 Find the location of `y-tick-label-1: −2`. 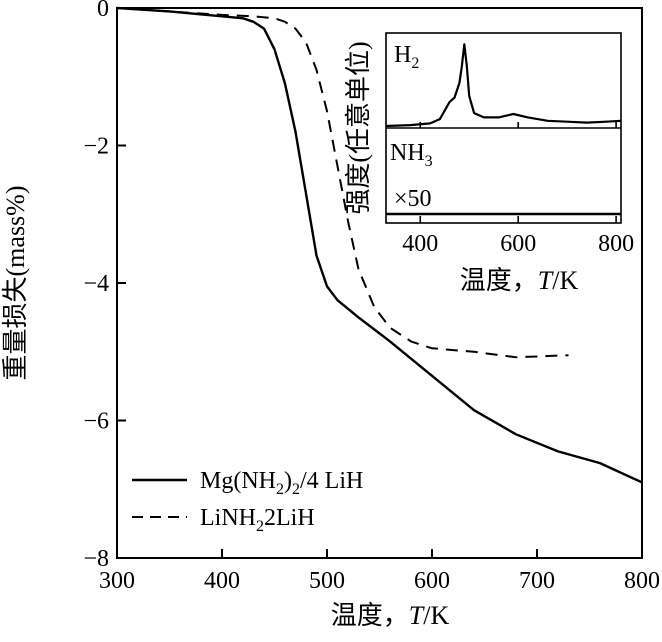

y-tick-label-1: −2 is located at coordinates (96, 147).